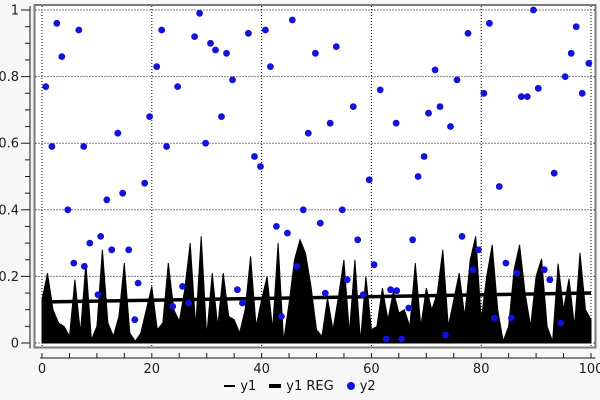 The width and height of the screenshot is (600, 400). Describe the element at coordinates (15, 344) in the screenshot. I see `y-tick-label: 0` at that location.